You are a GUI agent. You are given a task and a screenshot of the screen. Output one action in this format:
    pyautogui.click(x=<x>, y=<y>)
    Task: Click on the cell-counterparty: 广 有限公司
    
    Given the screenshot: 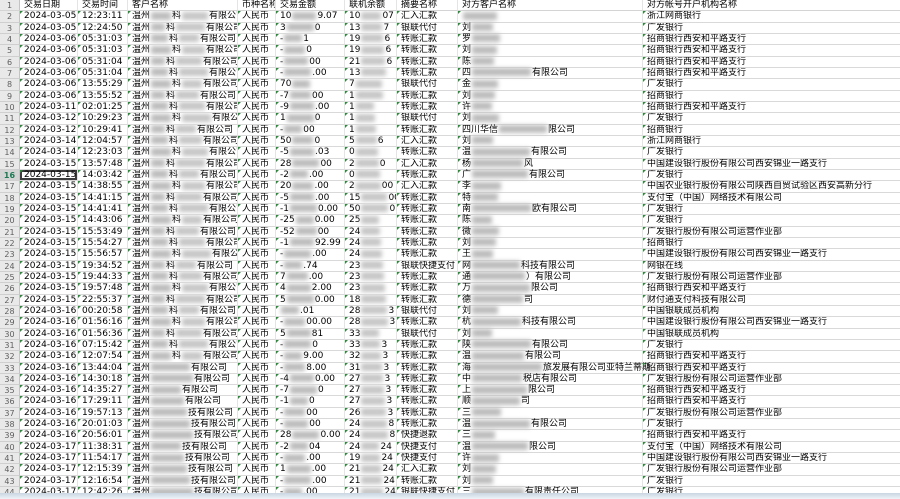 What is the action you would take?
    pyautogui.click(x=550, y=175)
    